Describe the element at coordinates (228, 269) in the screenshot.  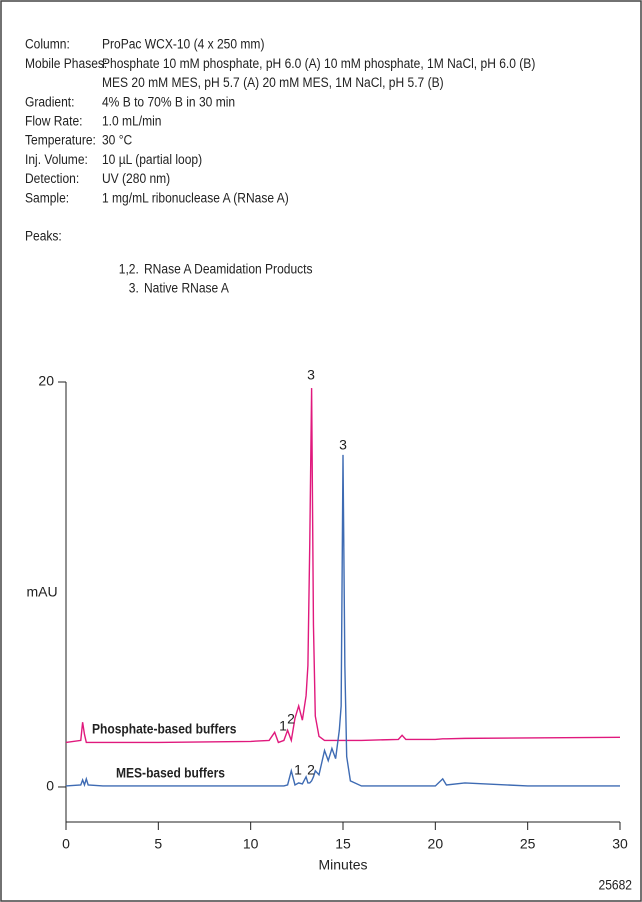
I see `peak-name: RNase A Deamidation Products` at that location.